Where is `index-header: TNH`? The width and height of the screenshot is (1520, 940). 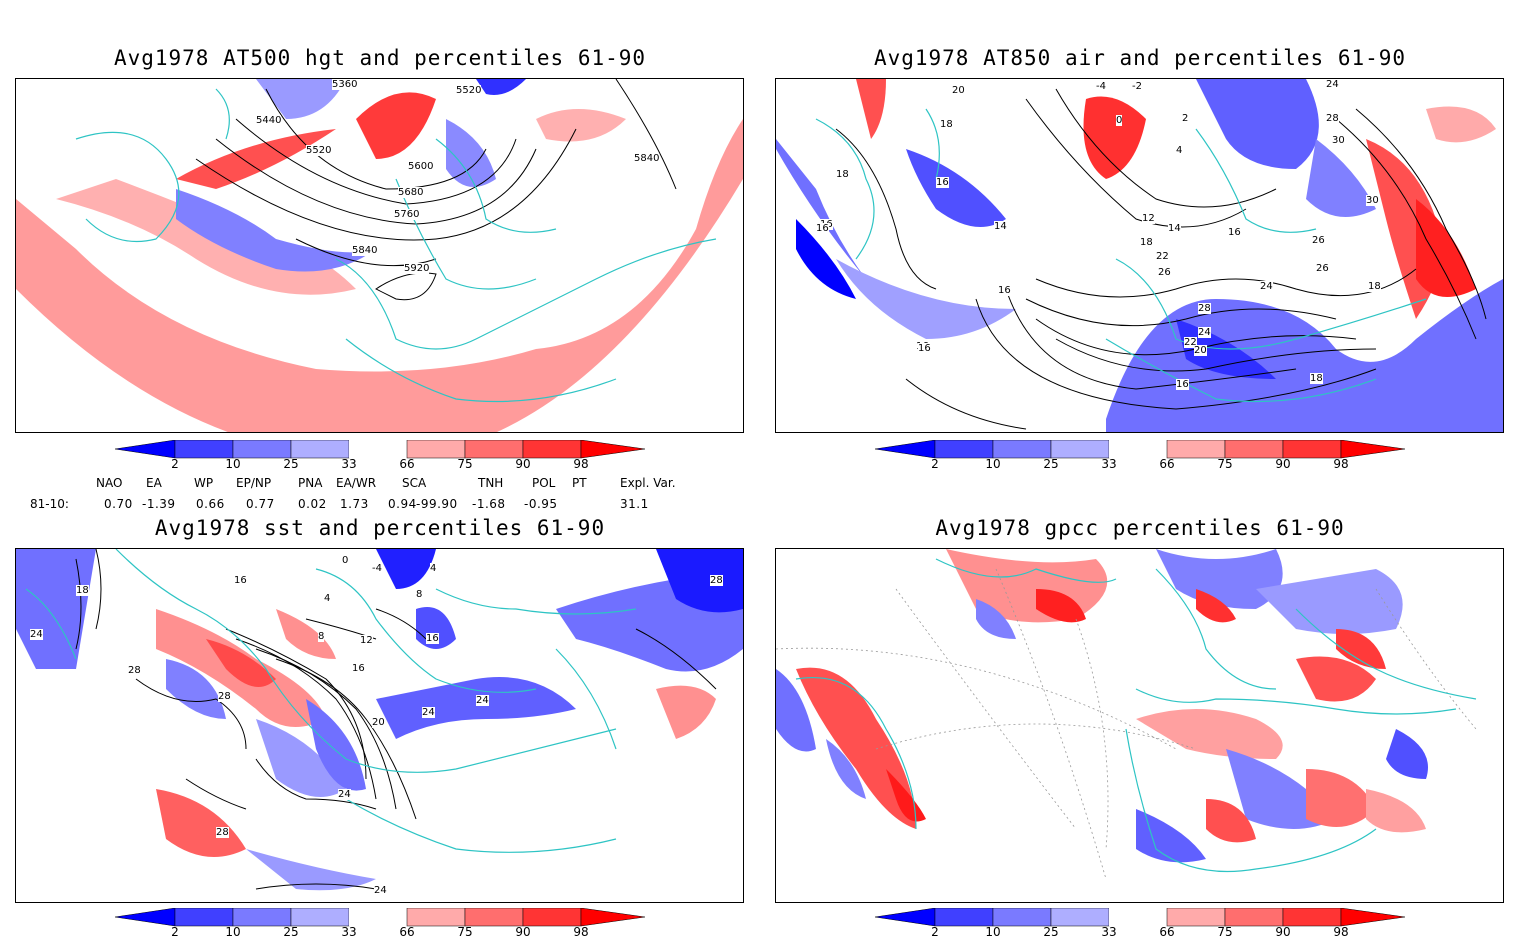 index-header: TNH is located at coordinates (491, 483).